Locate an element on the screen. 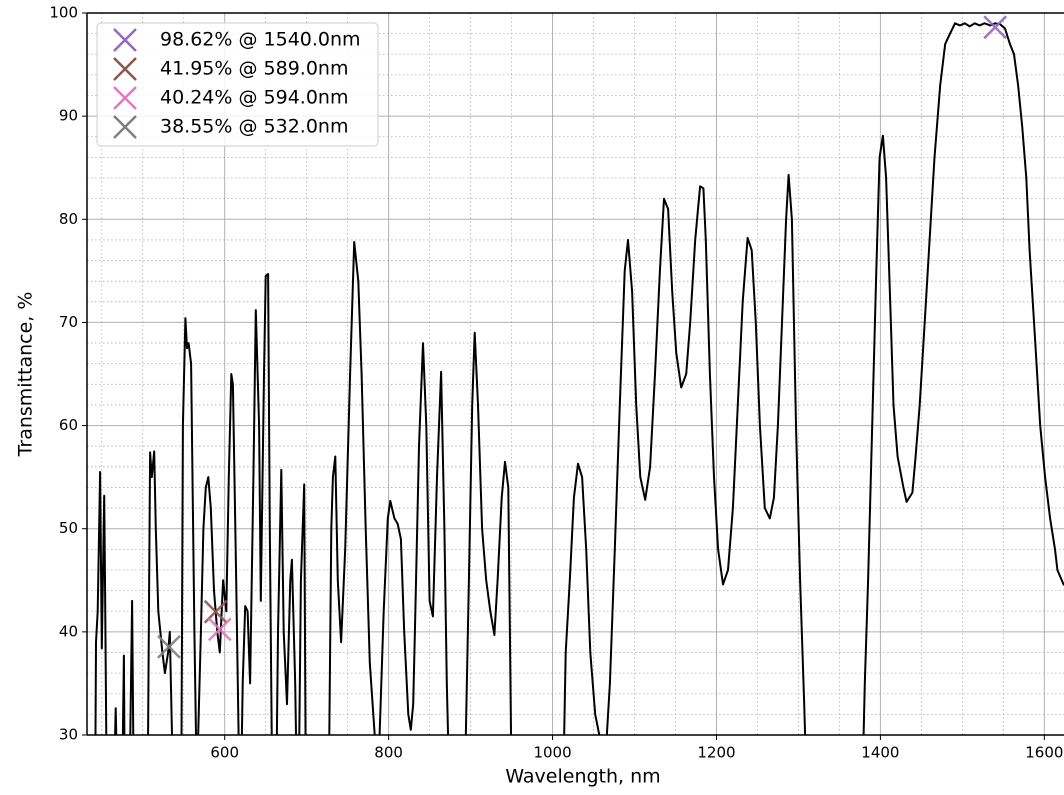 The height and width of the screenshot is (795, 1064). legend-label: 41.95% @ 589.0nm is located at coordinates (254, 69).